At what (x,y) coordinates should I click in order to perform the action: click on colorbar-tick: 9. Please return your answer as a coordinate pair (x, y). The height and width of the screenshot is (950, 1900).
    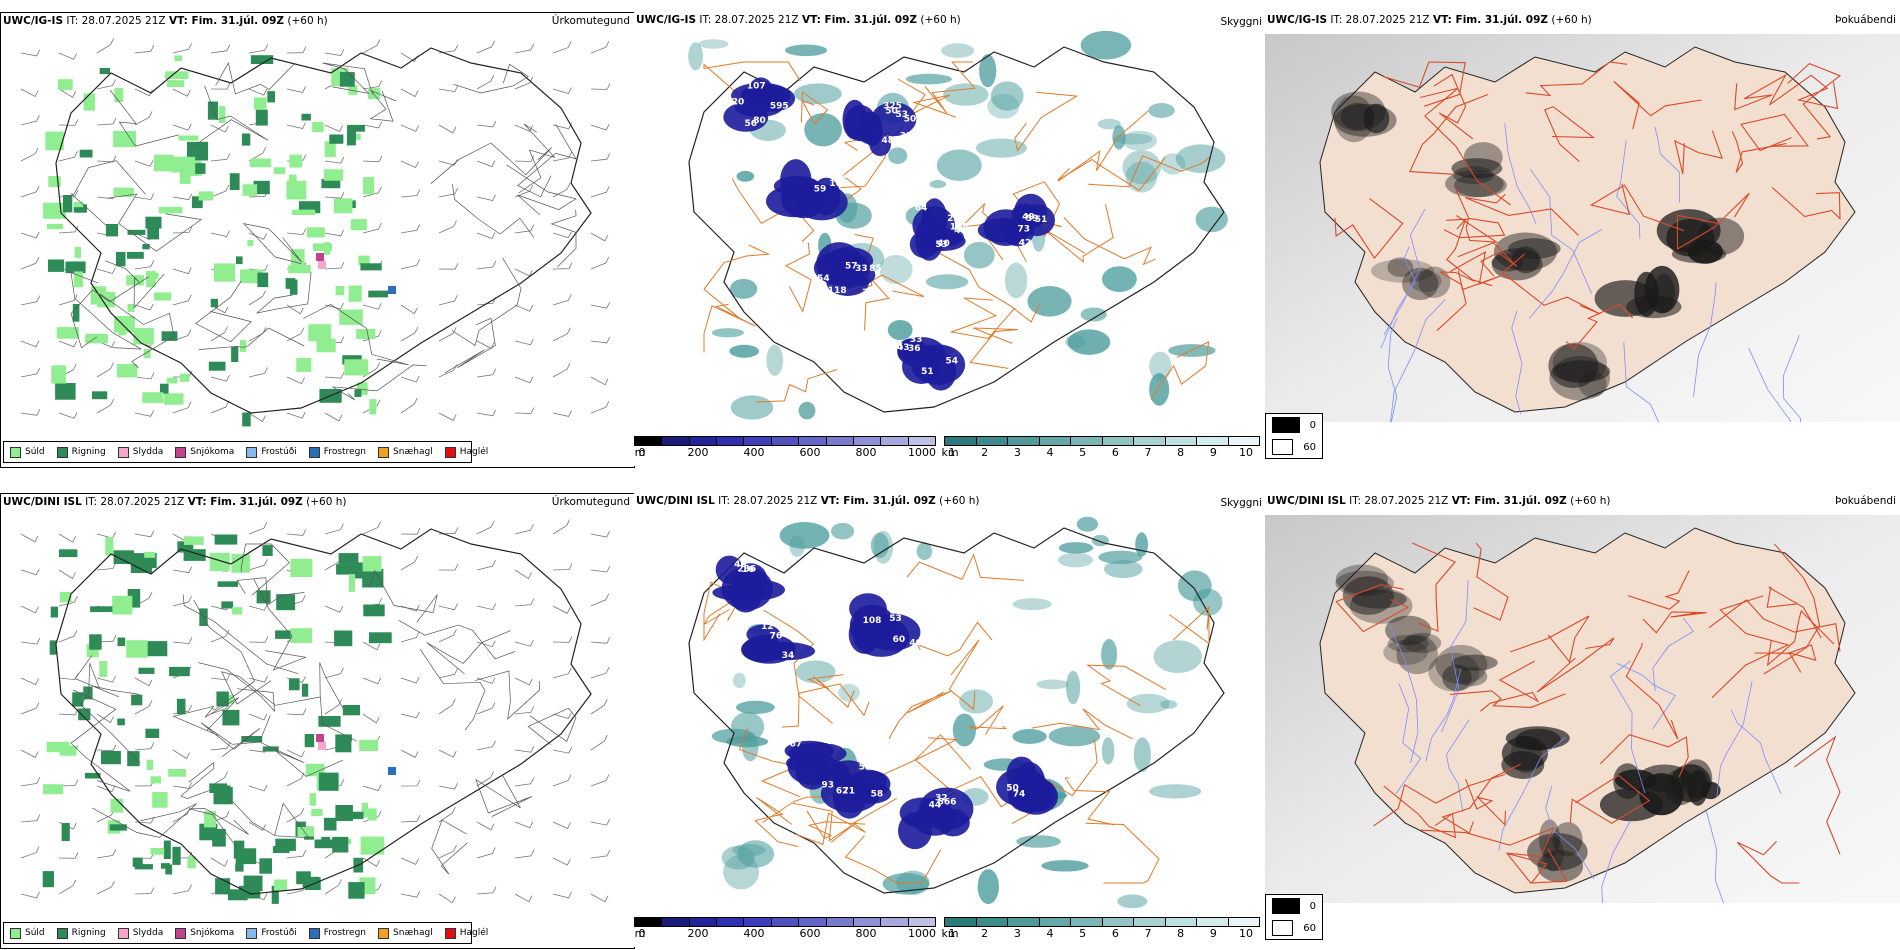
    Looking at the image, I should click on (1213, 933).